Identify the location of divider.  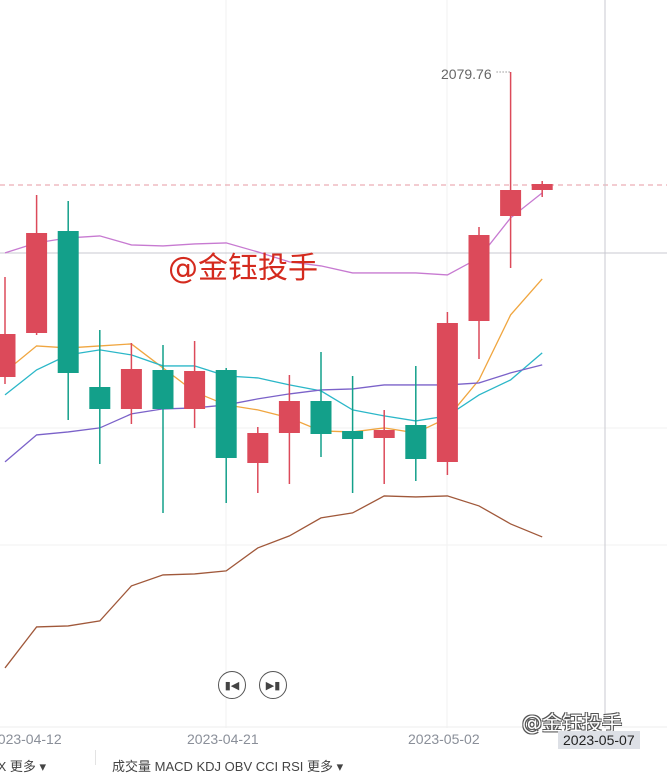
(95, 757).